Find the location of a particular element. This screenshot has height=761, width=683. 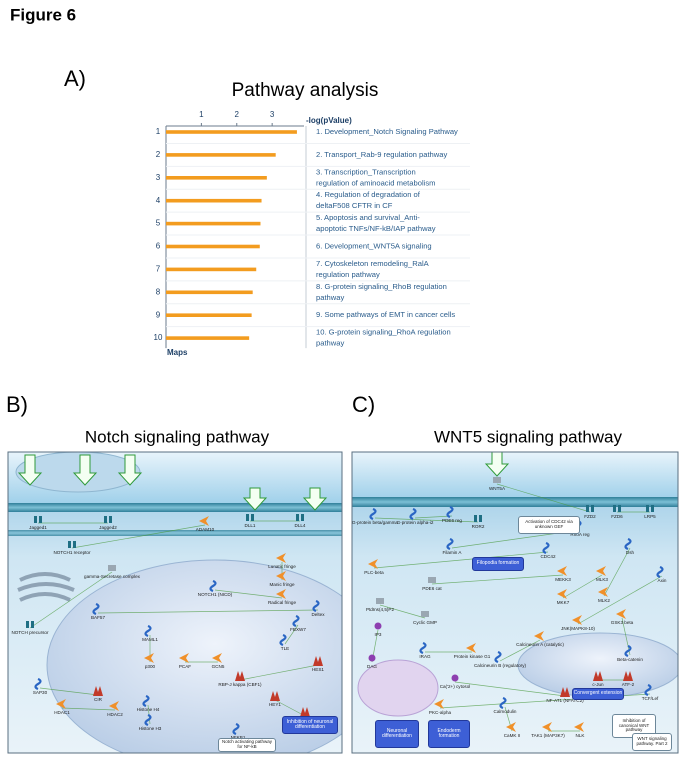

note: WNT signaling pathway. Part 2 is located at coordinates (652, 742).